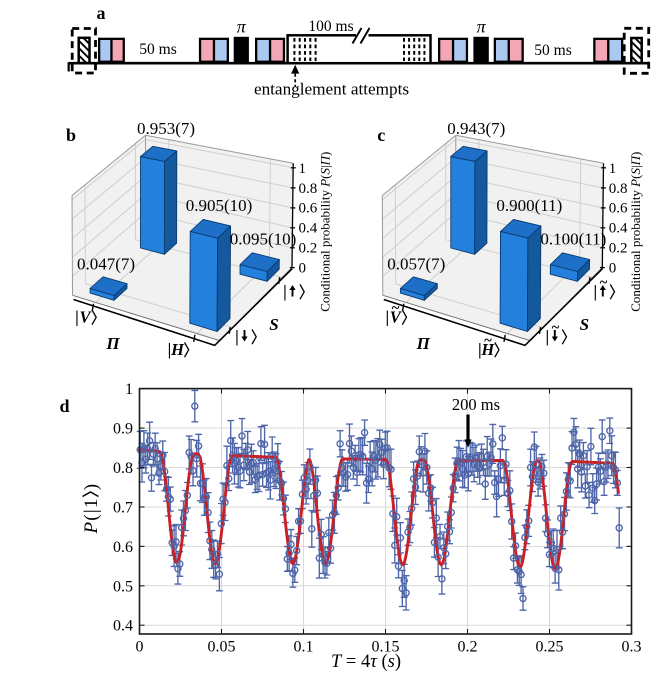 This screenshot has height=689, width=672. Describe the element at coordinates (123, 508) in the screenshot. I see `svg-text: 0.7` at that location.